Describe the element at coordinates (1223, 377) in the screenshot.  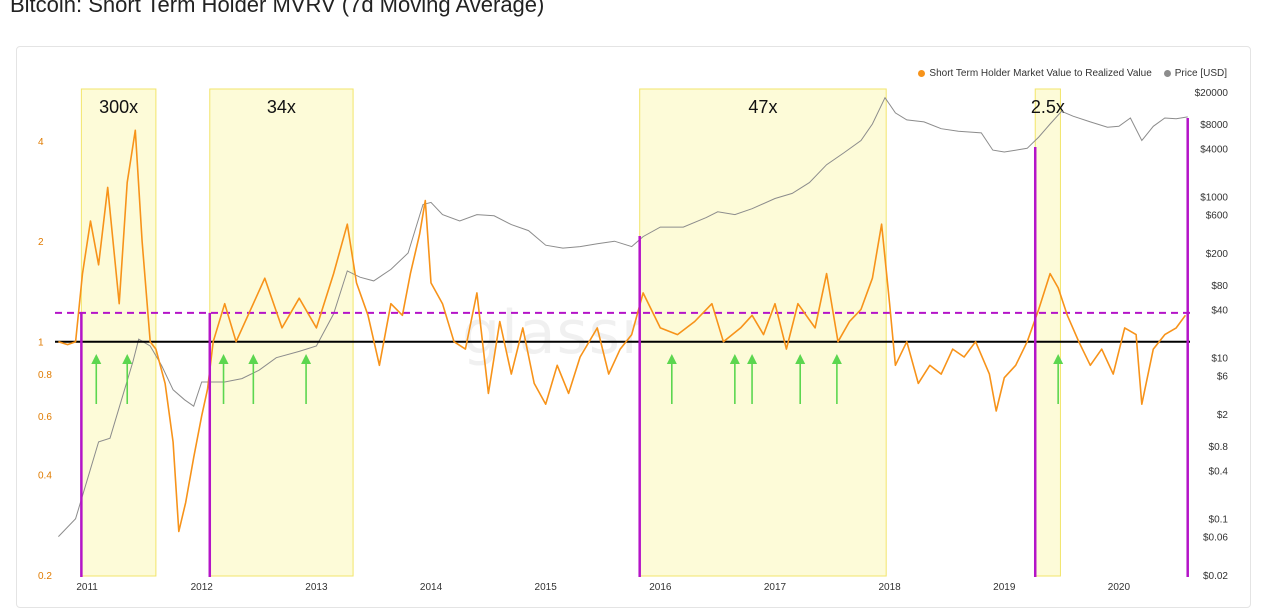
I see `y-right-tick-6: $6` at that location.